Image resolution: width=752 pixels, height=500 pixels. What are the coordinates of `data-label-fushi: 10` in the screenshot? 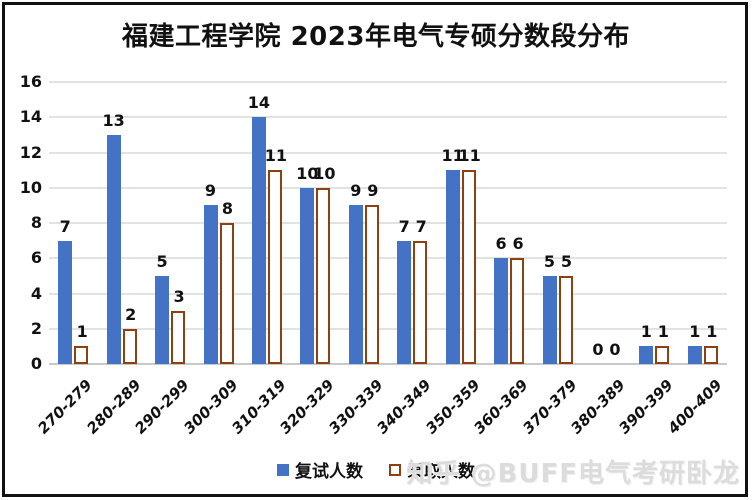 It's located at (307, 173).